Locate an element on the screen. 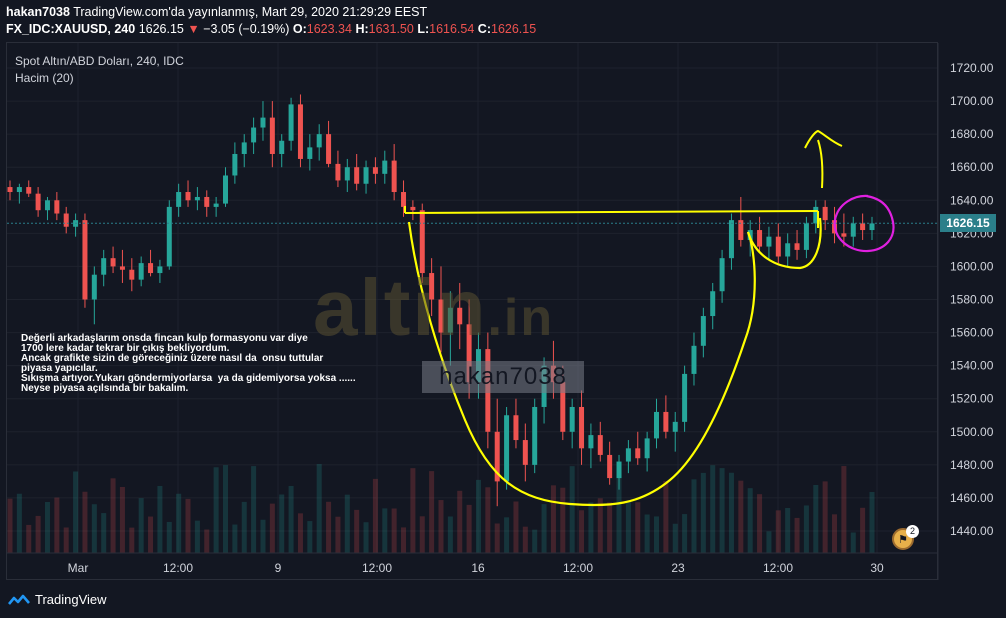 This screenshot has width=1006, height=618. time-tick-label: 9 is located at coordinates (278, 568).